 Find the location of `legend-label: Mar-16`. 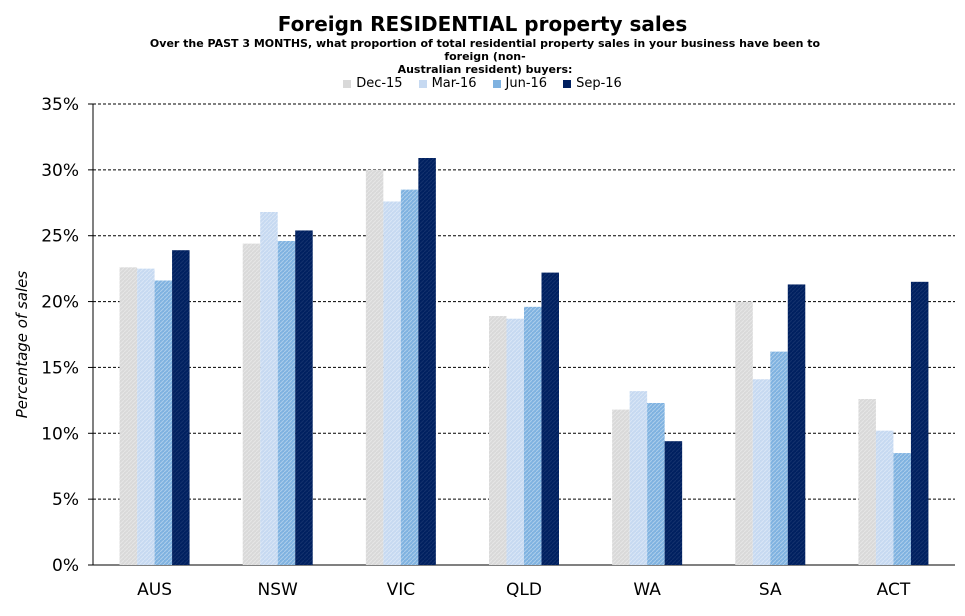

legend-label: Mar-16 is located at coordinates (454, 83).